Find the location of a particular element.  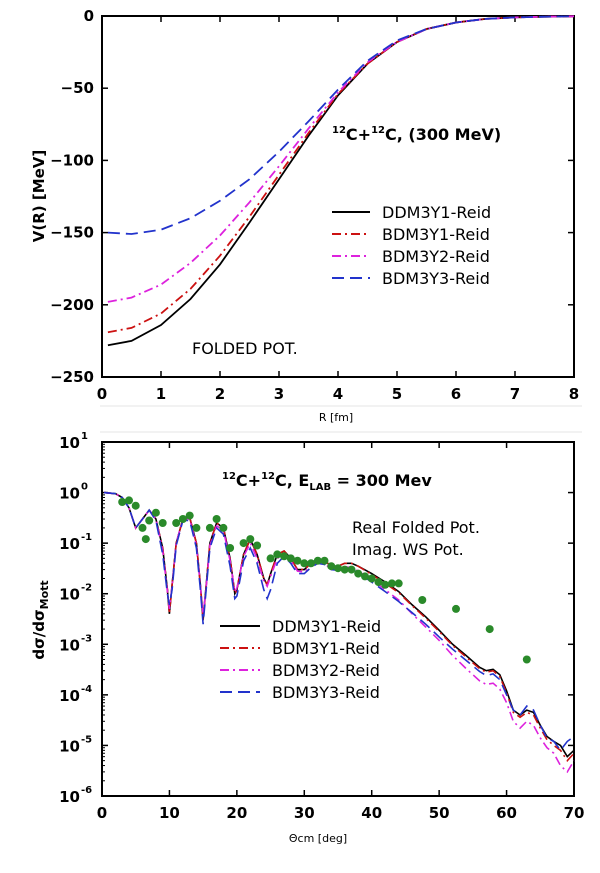

bottom-x-tick-label: 10 is located at coordinates (169, 813).